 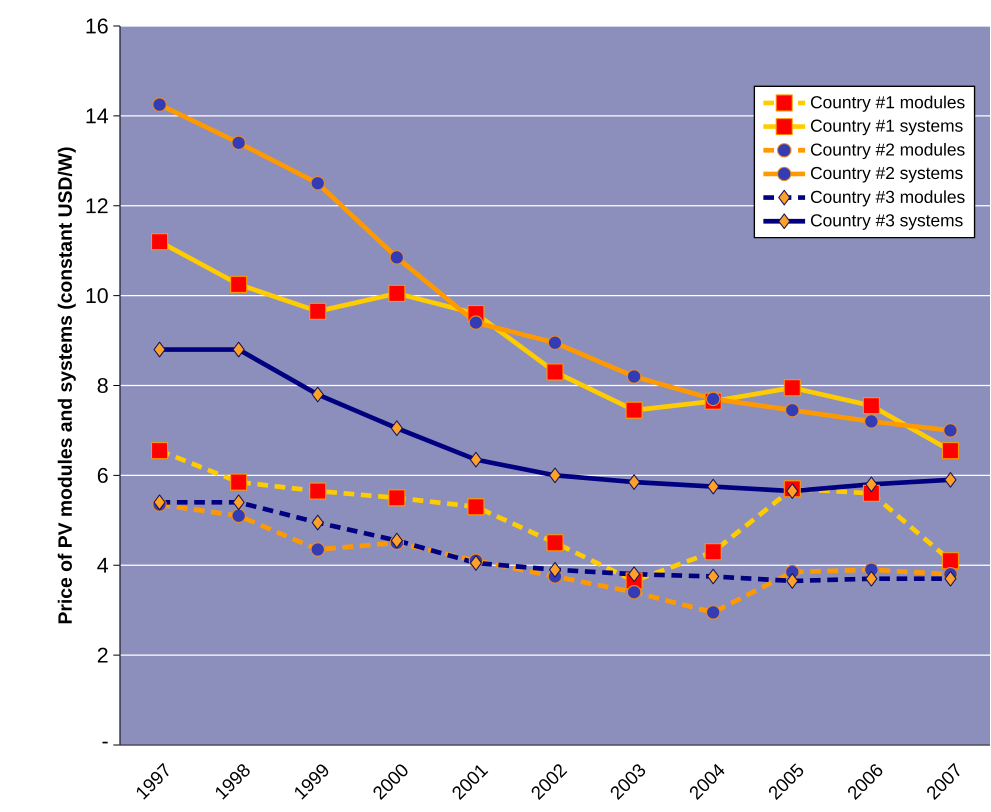 I want to click on y-tick-label: 10, so click(x=97, y=296).